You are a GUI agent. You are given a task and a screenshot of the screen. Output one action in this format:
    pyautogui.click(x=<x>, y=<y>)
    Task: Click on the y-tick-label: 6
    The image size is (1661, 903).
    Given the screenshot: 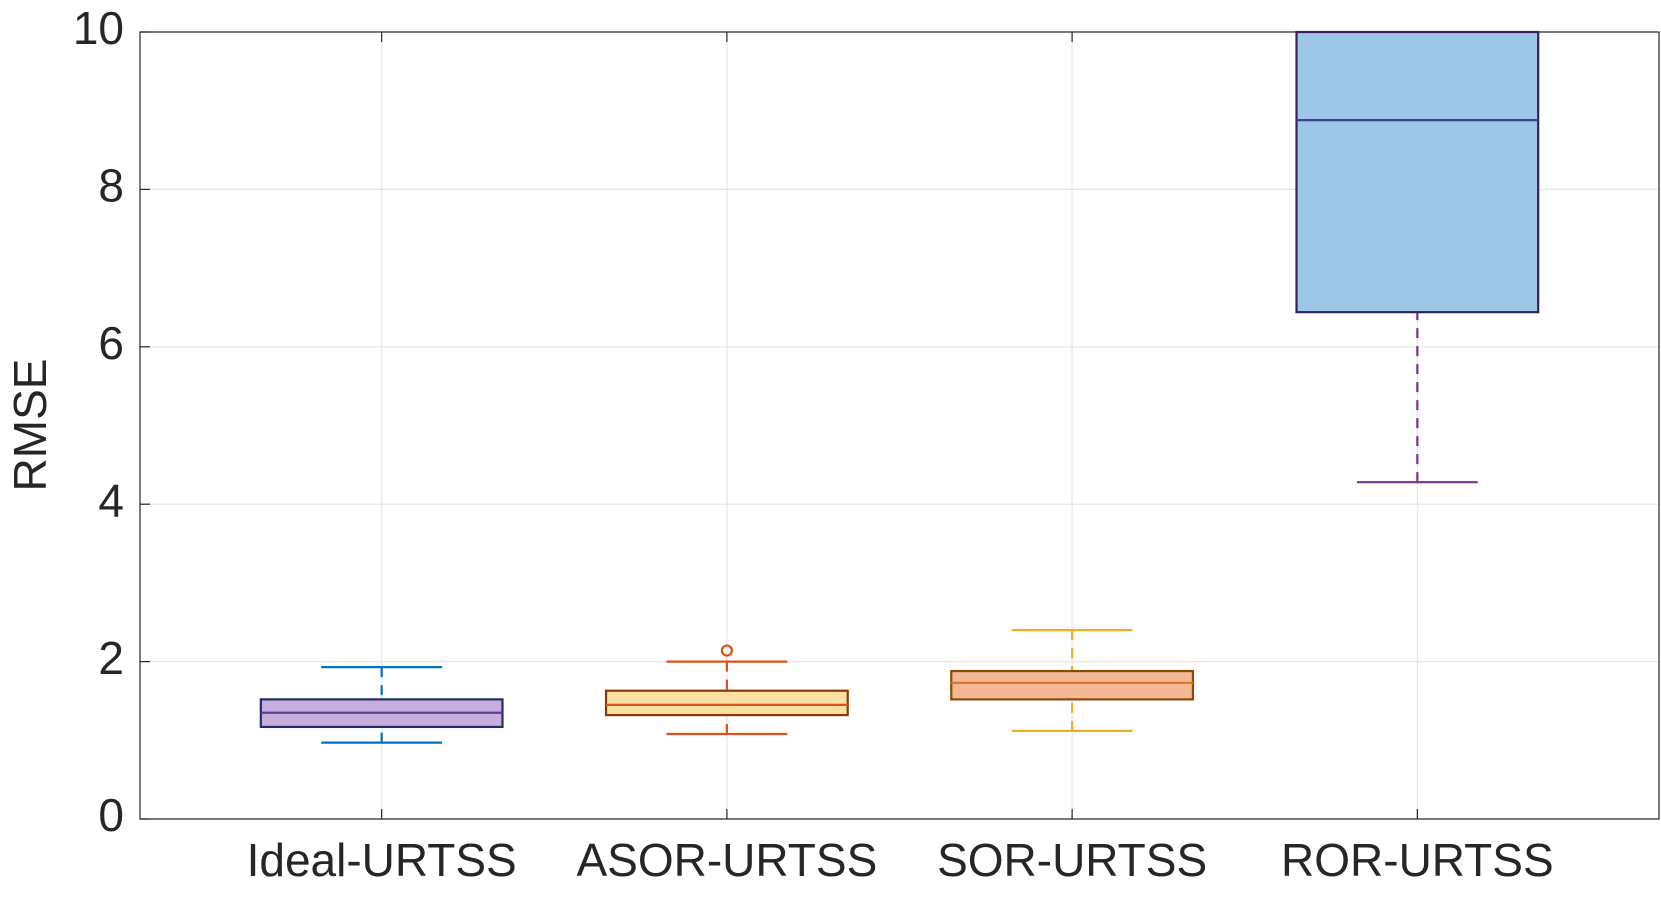 What is the action you would take?
    pyautogui.click(x=111, y=343)
    